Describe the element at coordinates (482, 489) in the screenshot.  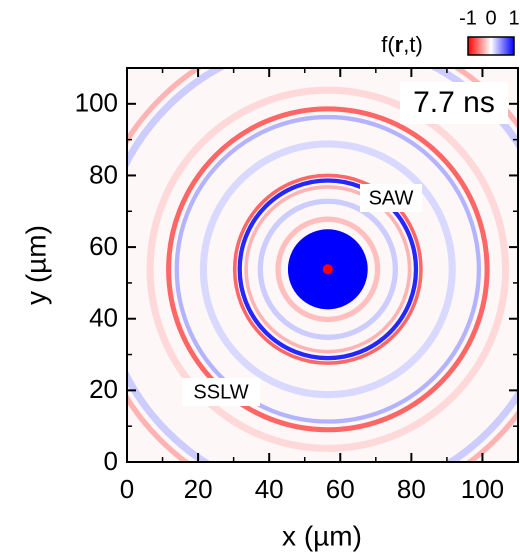
I see `x-tick-label: 100` at that location.